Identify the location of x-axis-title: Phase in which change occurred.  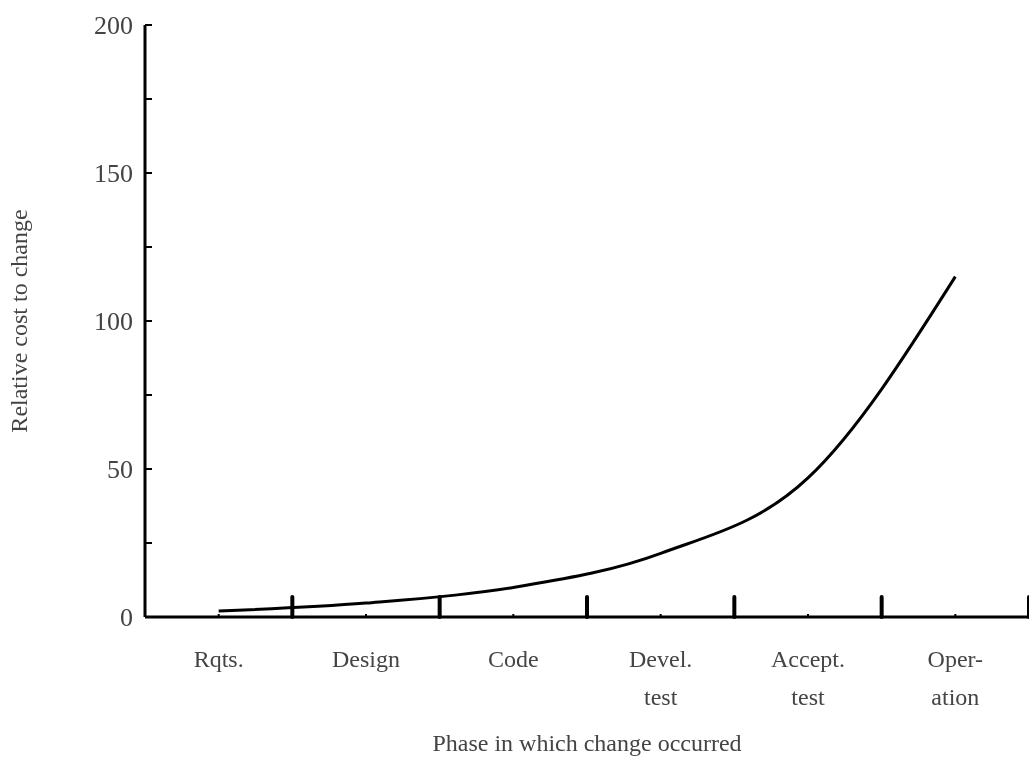
(587, 743).